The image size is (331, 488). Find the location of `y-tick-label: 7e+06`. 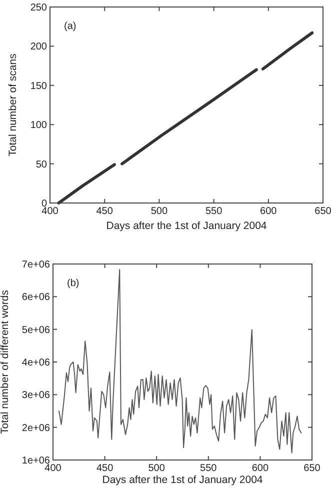

y-tick-label: 7e+06 is located at coordinates (36, 265).